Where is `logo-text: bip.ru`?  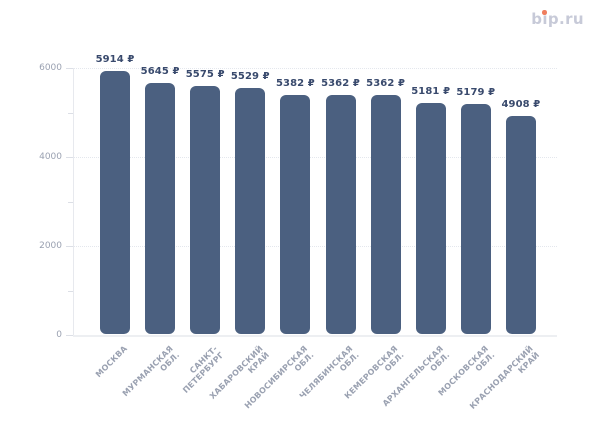 logo-text: bip.ru is located at coordinates (557, 19).